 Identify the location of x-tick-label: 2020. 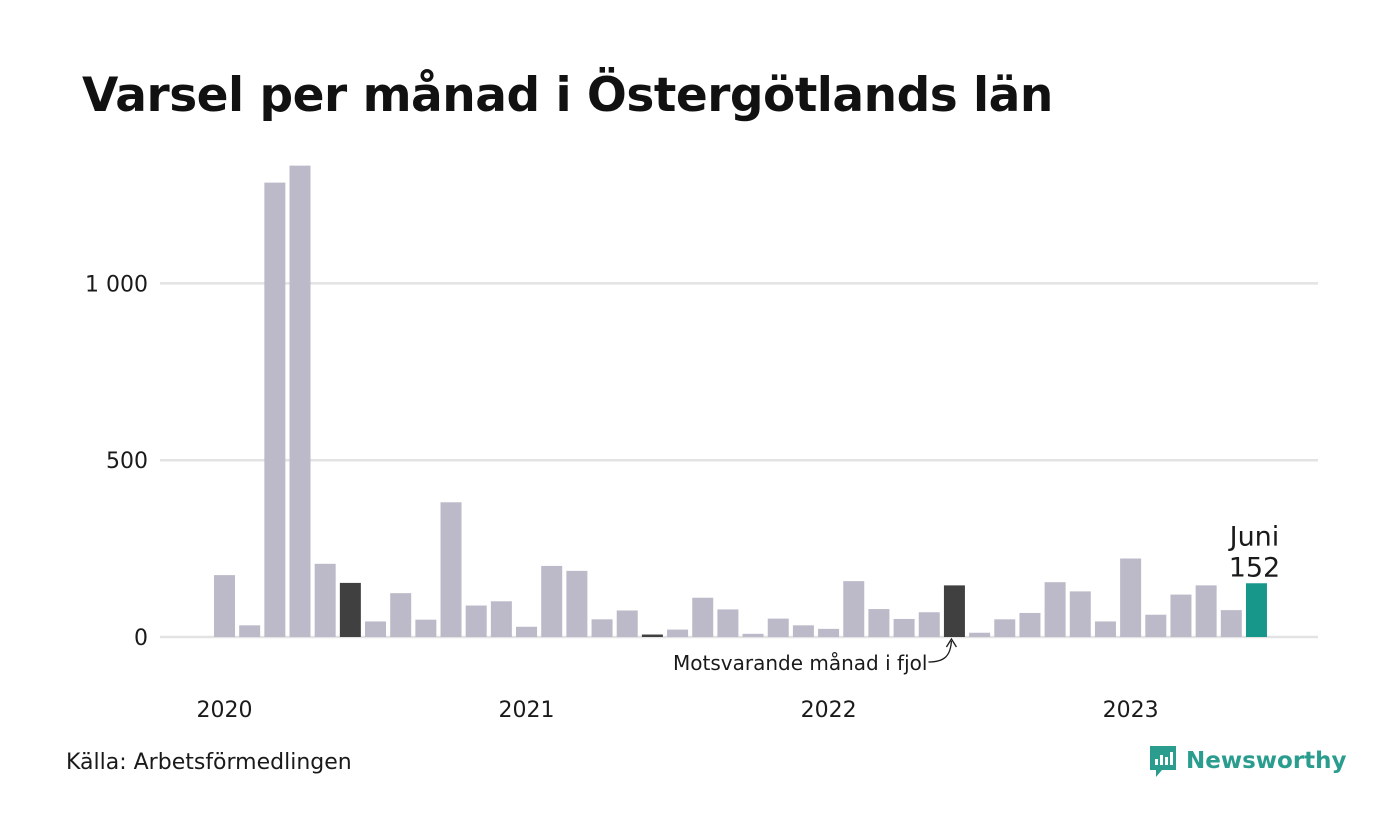
(225, 710).